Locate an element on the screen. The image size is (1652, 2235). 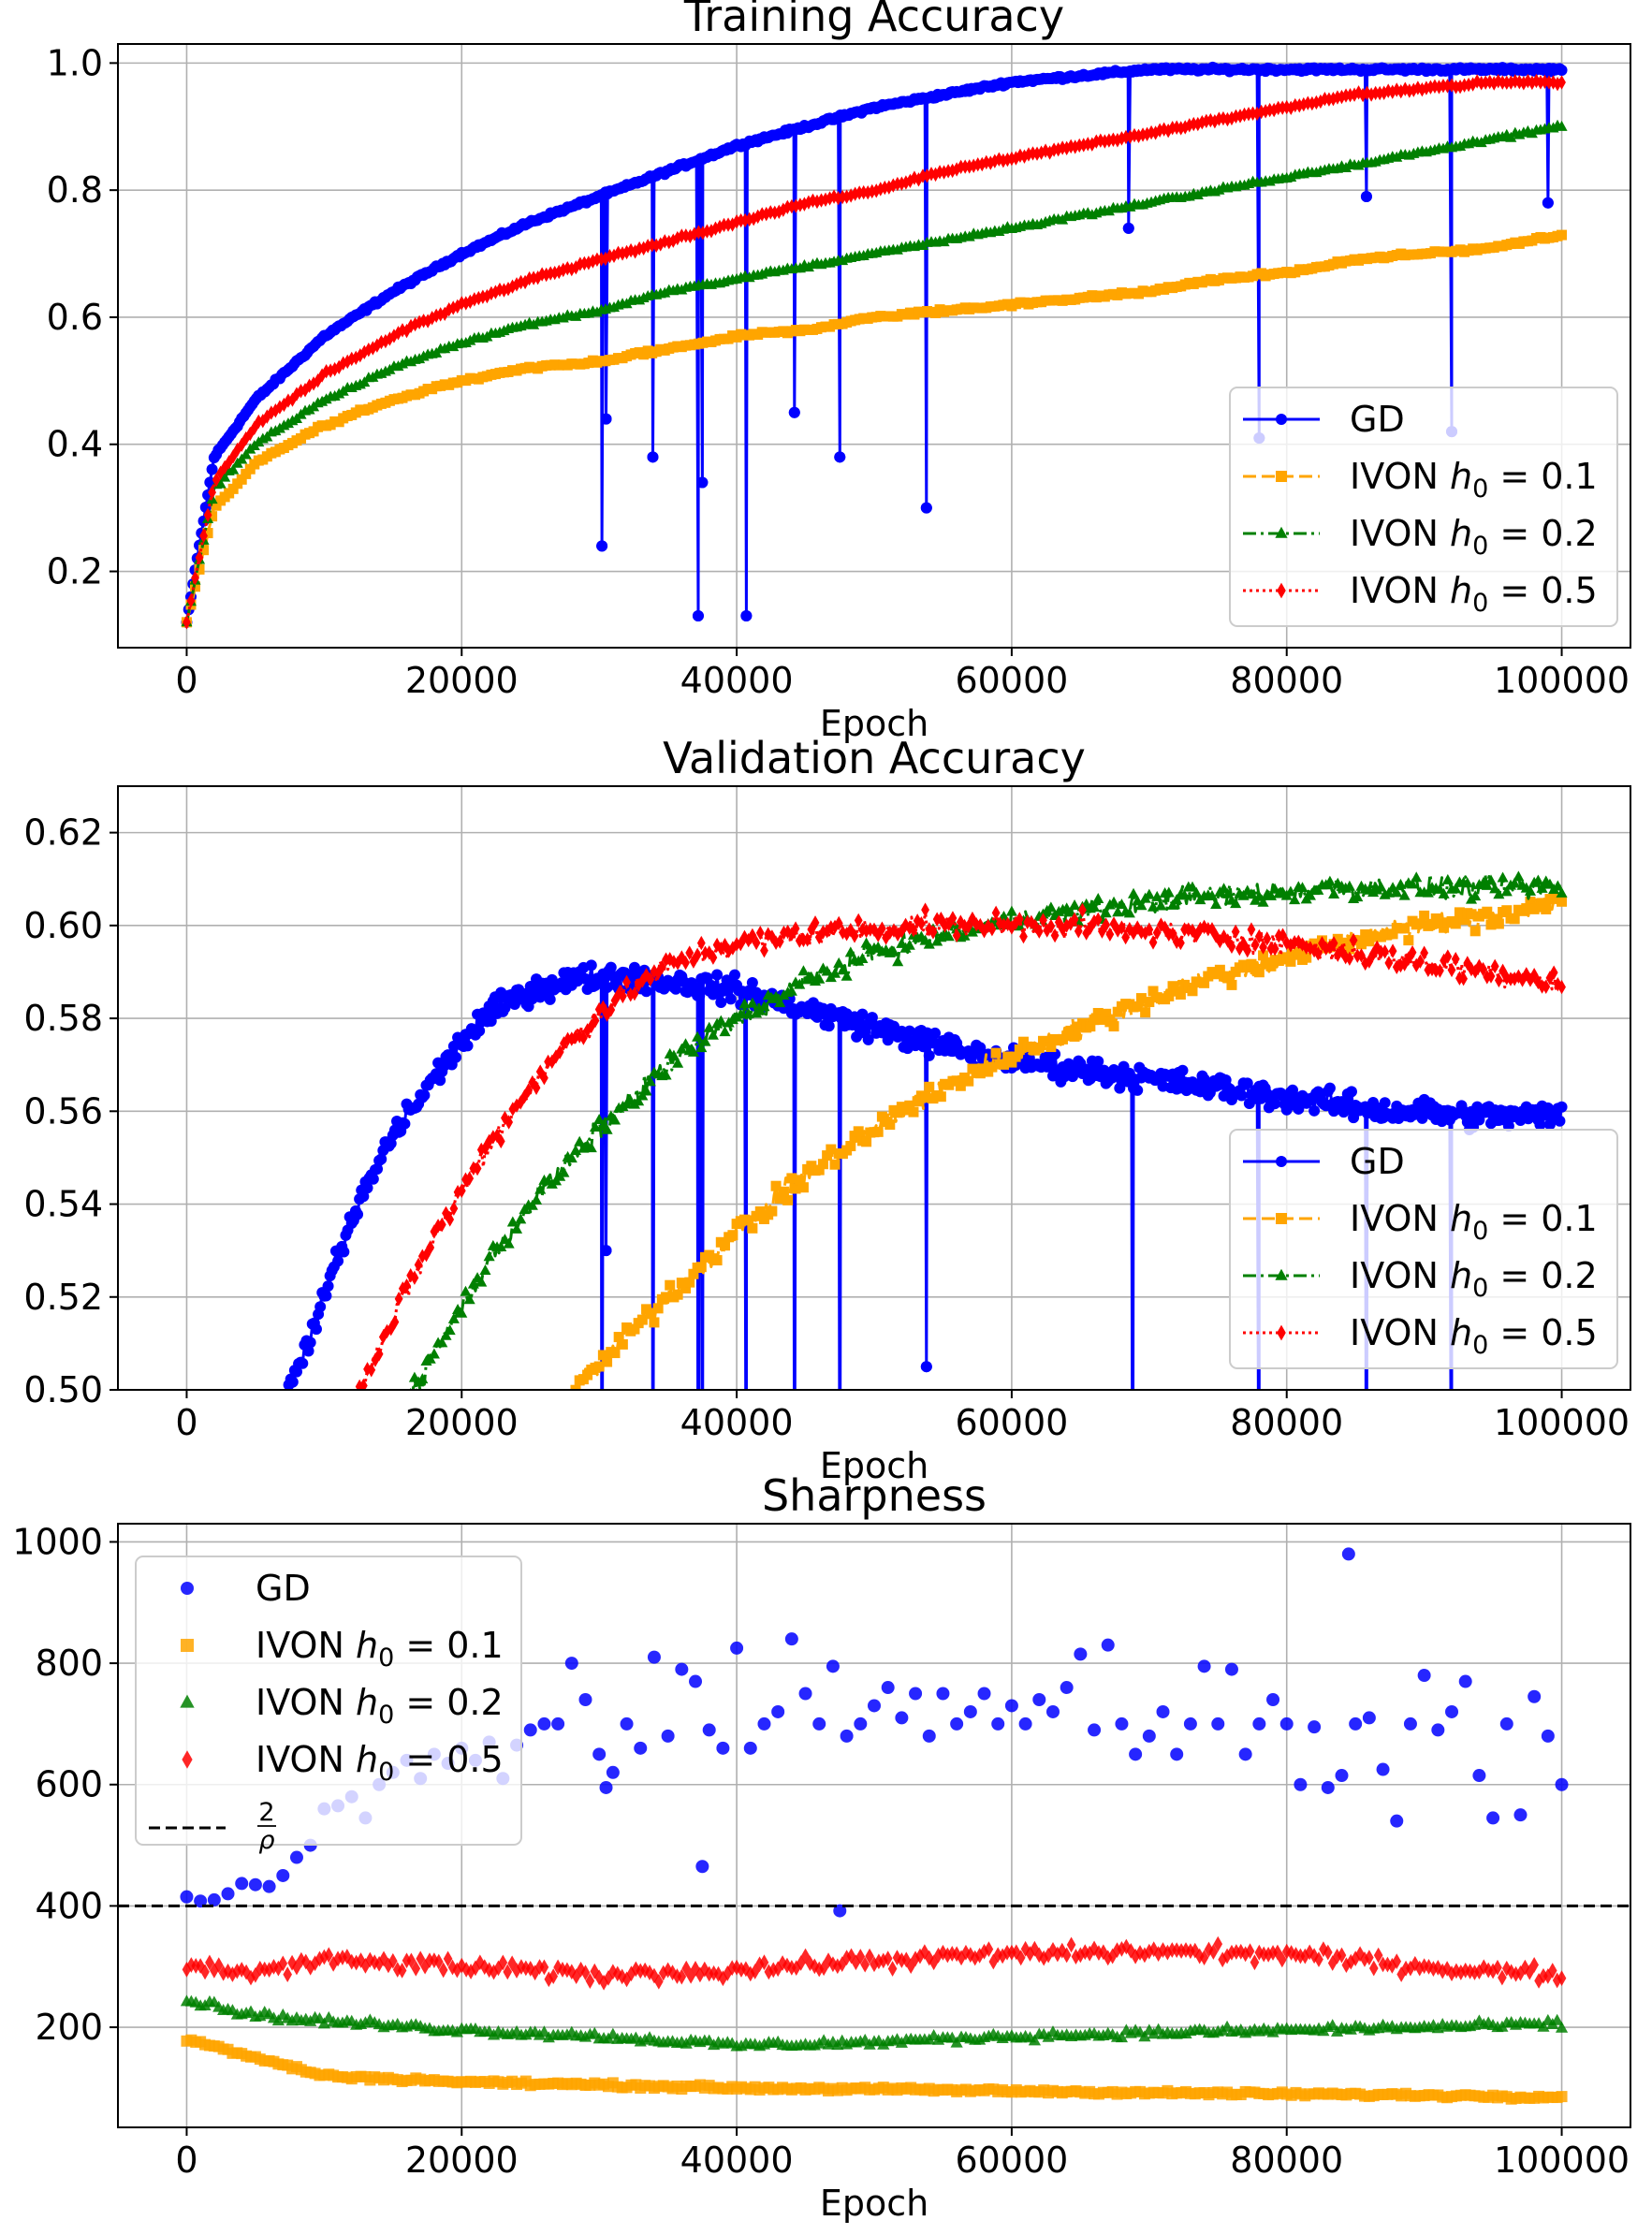
chart-title: Training Accuracy is located at coordinates (874, 21).